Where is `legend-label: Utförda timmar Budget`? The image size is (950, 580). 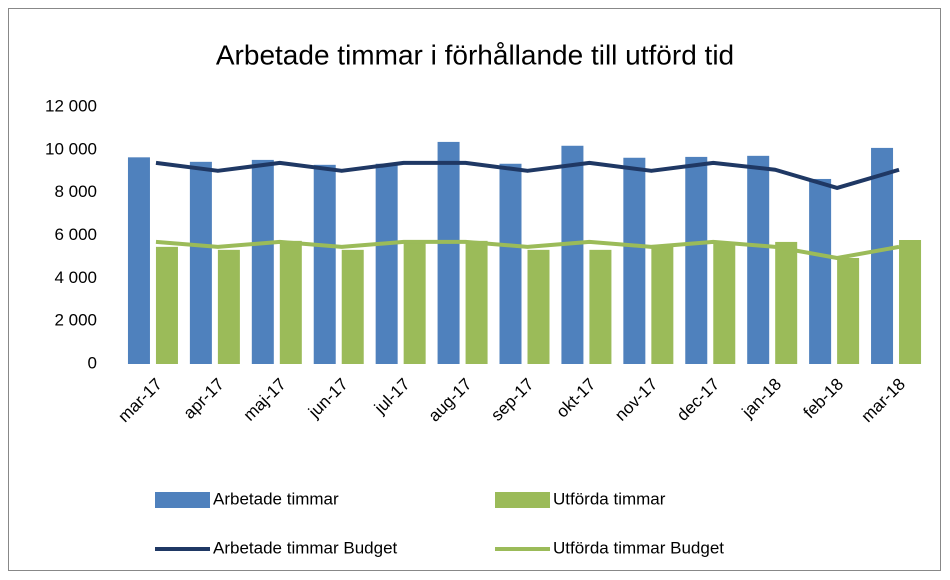
legend-label: Utförda timmar Budget is located at coordinates (638, 547).